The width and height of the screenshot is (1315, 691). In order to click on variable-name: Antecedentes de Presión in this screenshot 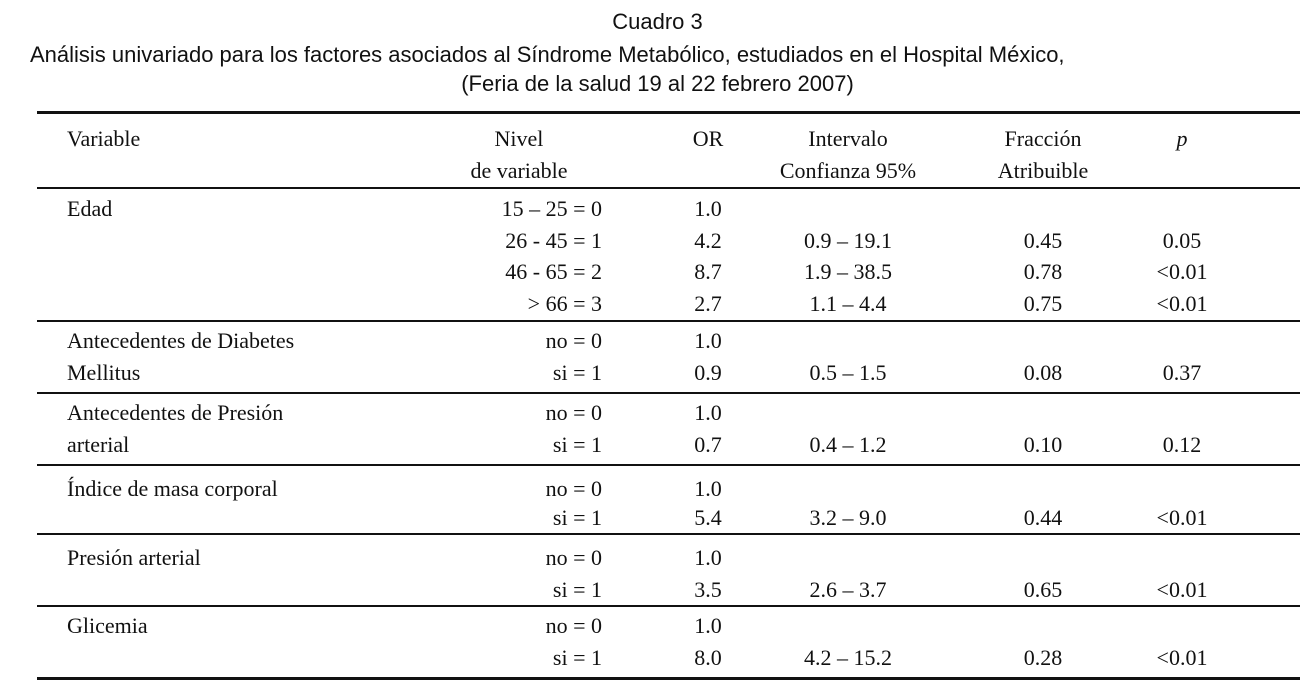, I will do `click(175, 412)`.